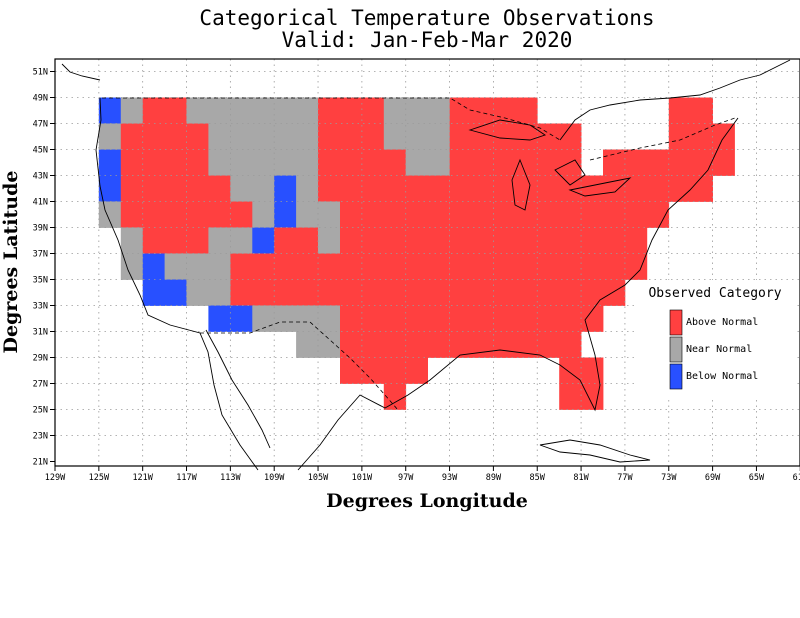 The width and height of the screenshot is (800, 618). What do you see at coordinates (318, 478) in the screenshot?
I see `x-tick-label: 105W` at bounding box center [318, 478].